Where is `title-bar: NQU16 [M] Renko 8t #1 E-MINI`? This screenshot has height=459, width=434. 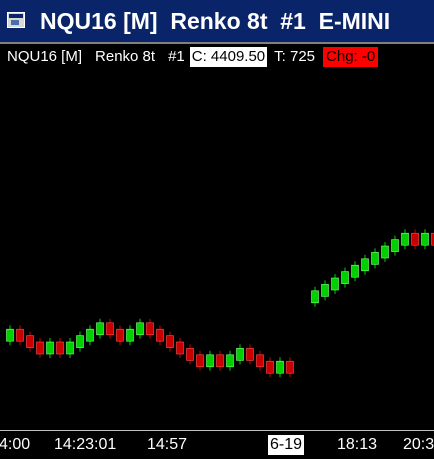
title-bar: NQU16 [M] Renko 8t #1 E-MINI is located at coordinates (217, 21).